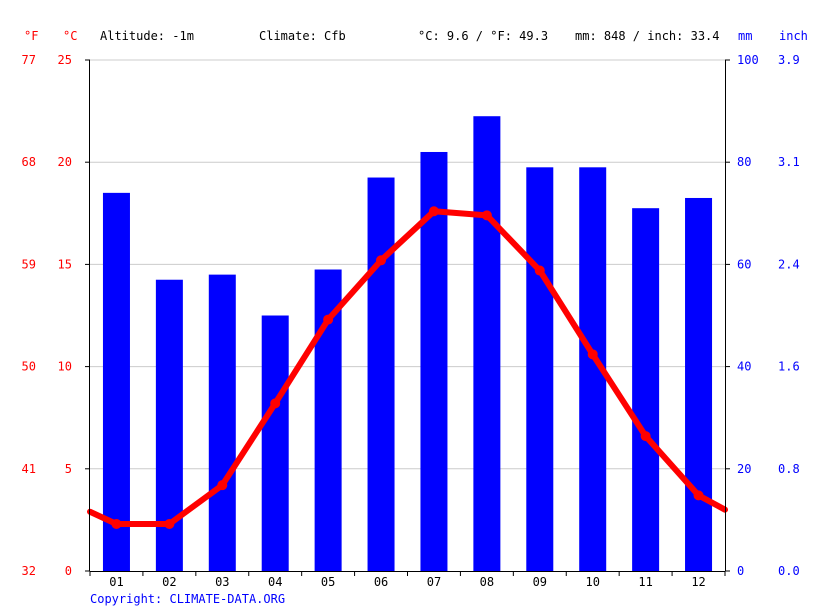 The width and height of the screenshot is (815, 611). Describe the element at coordinates (744, 162) in the screenshot. I see `mm-tick-label: 80` at that location.